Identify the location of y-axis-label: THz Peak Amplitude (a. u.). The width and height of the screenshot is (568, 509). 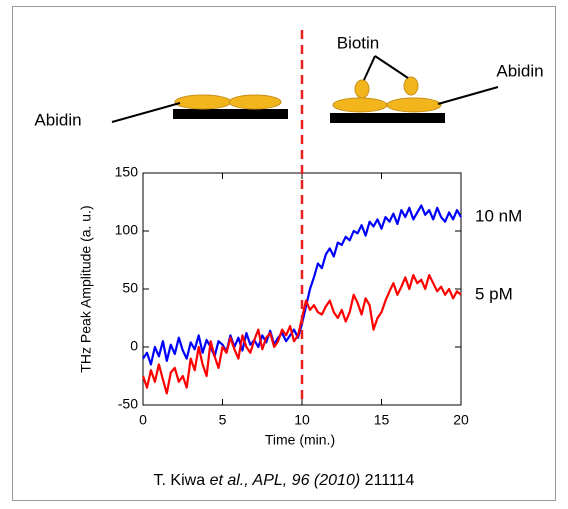
(86, 288).